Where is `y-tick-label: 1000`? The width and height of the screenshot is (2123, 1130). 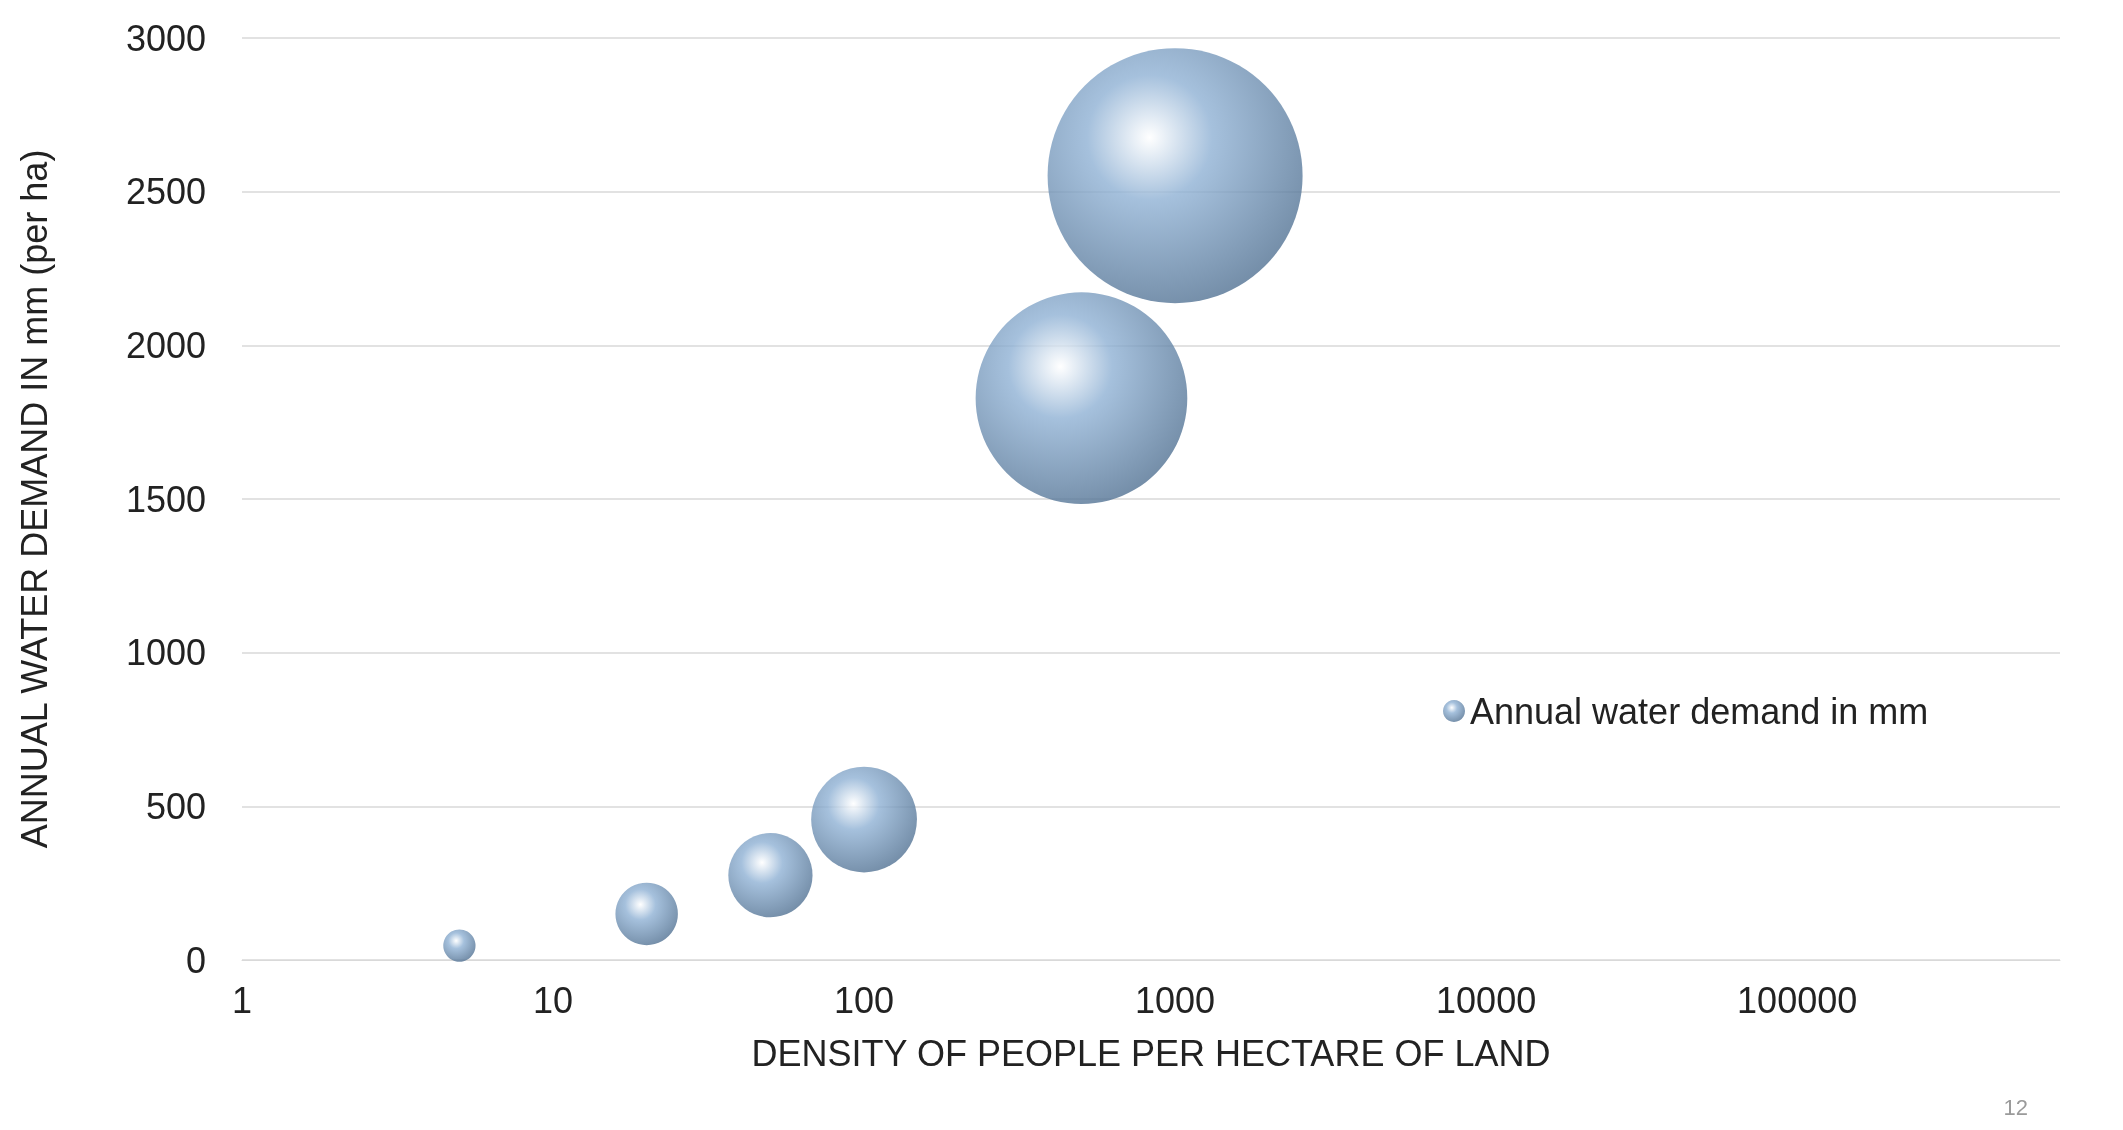 y-tick-label: 1000 is located at coordinates (165, 653).